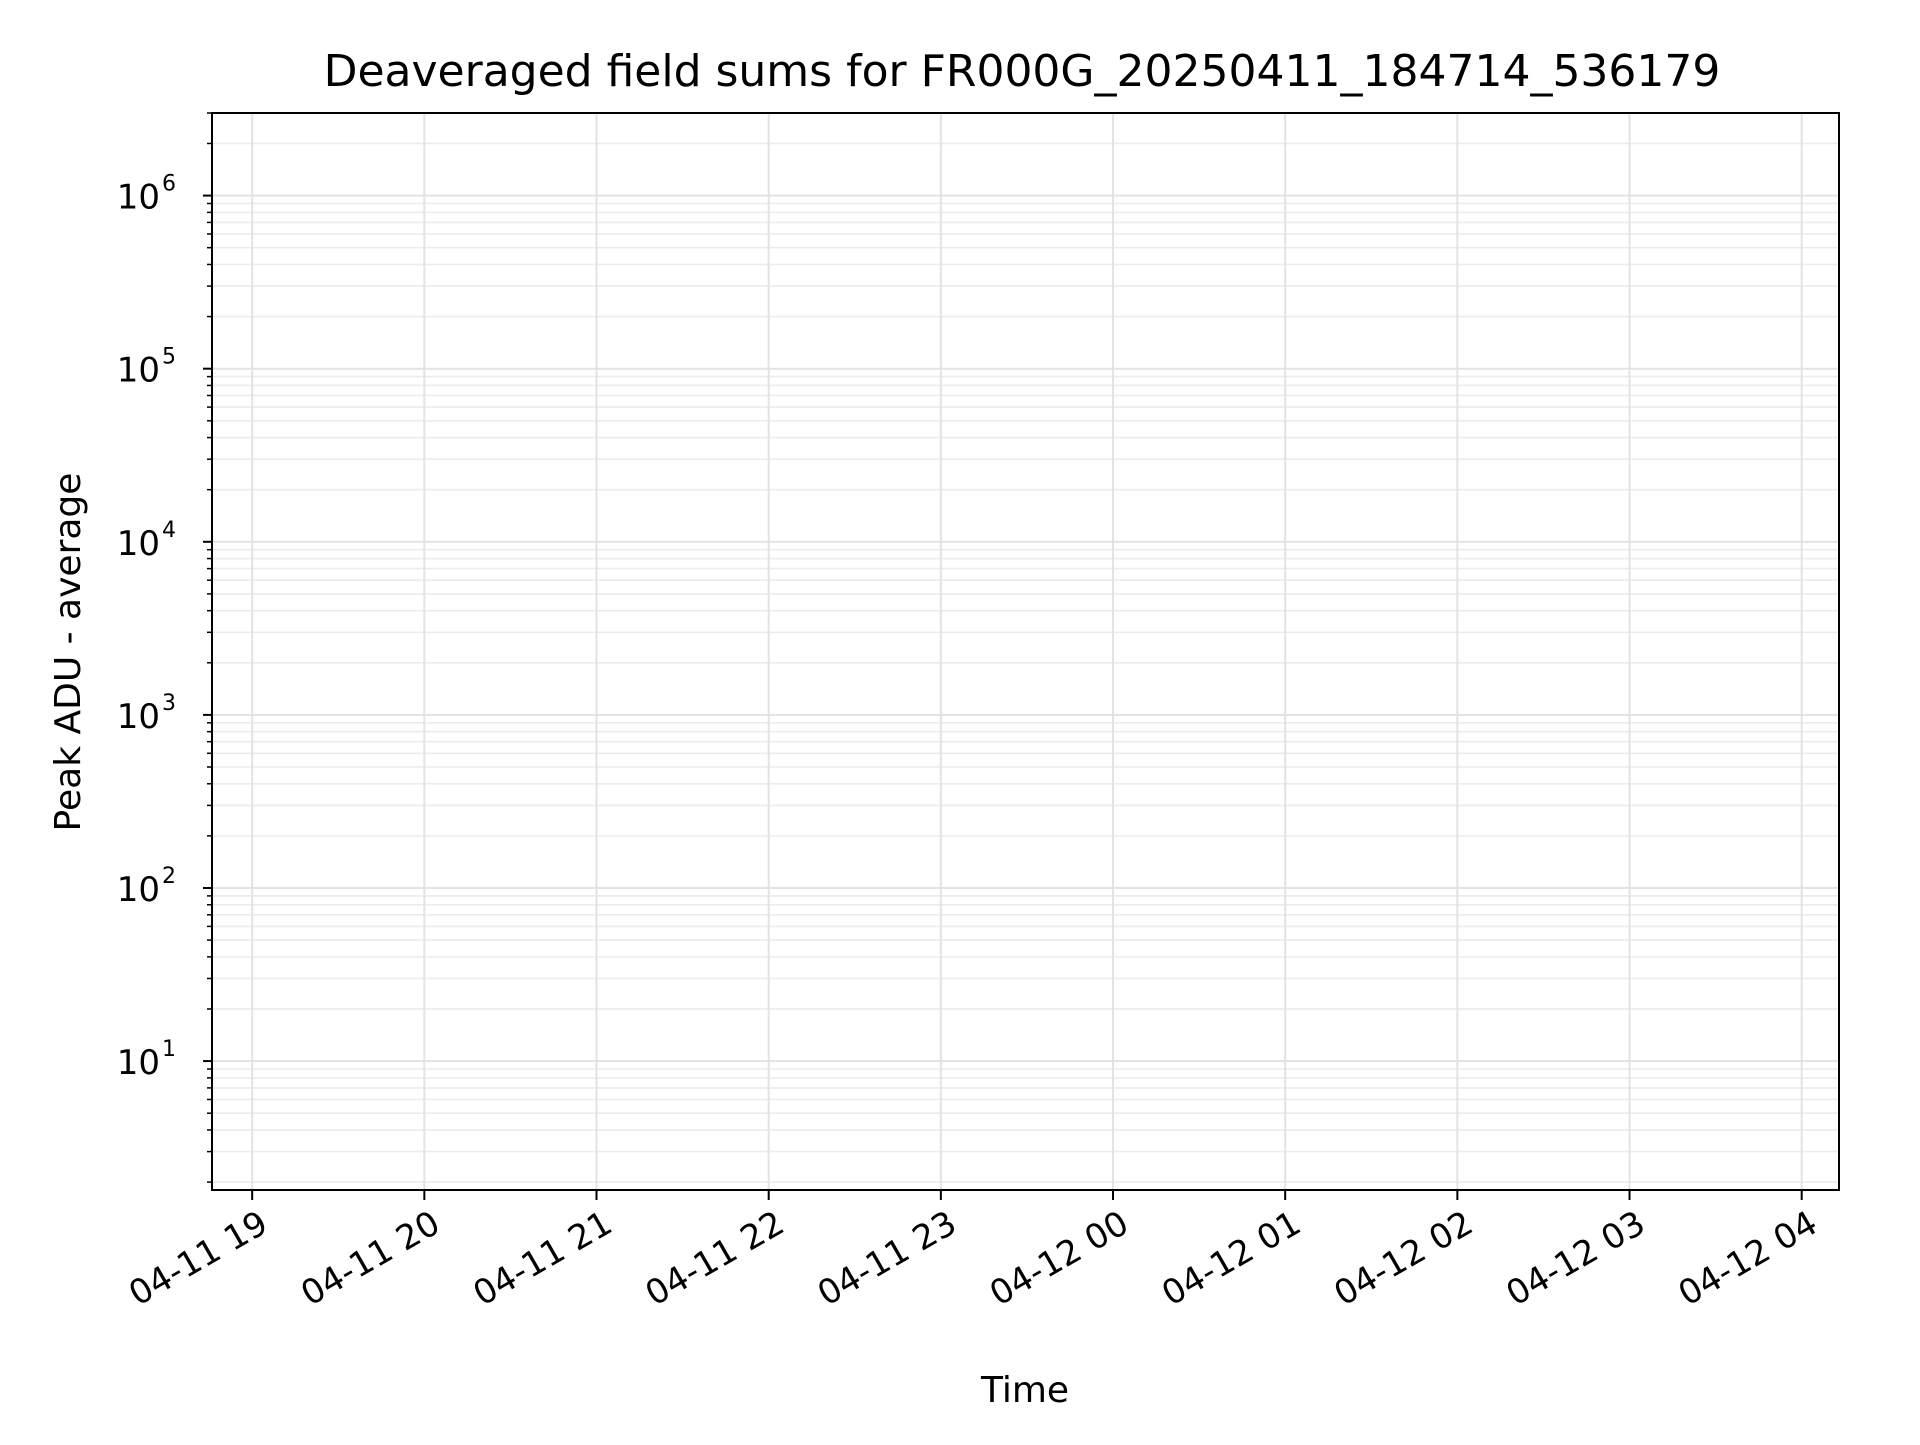 This screenshot has width=1920, height=1445. I want to click on y-tick-exponent: 4, so click(169, 530).